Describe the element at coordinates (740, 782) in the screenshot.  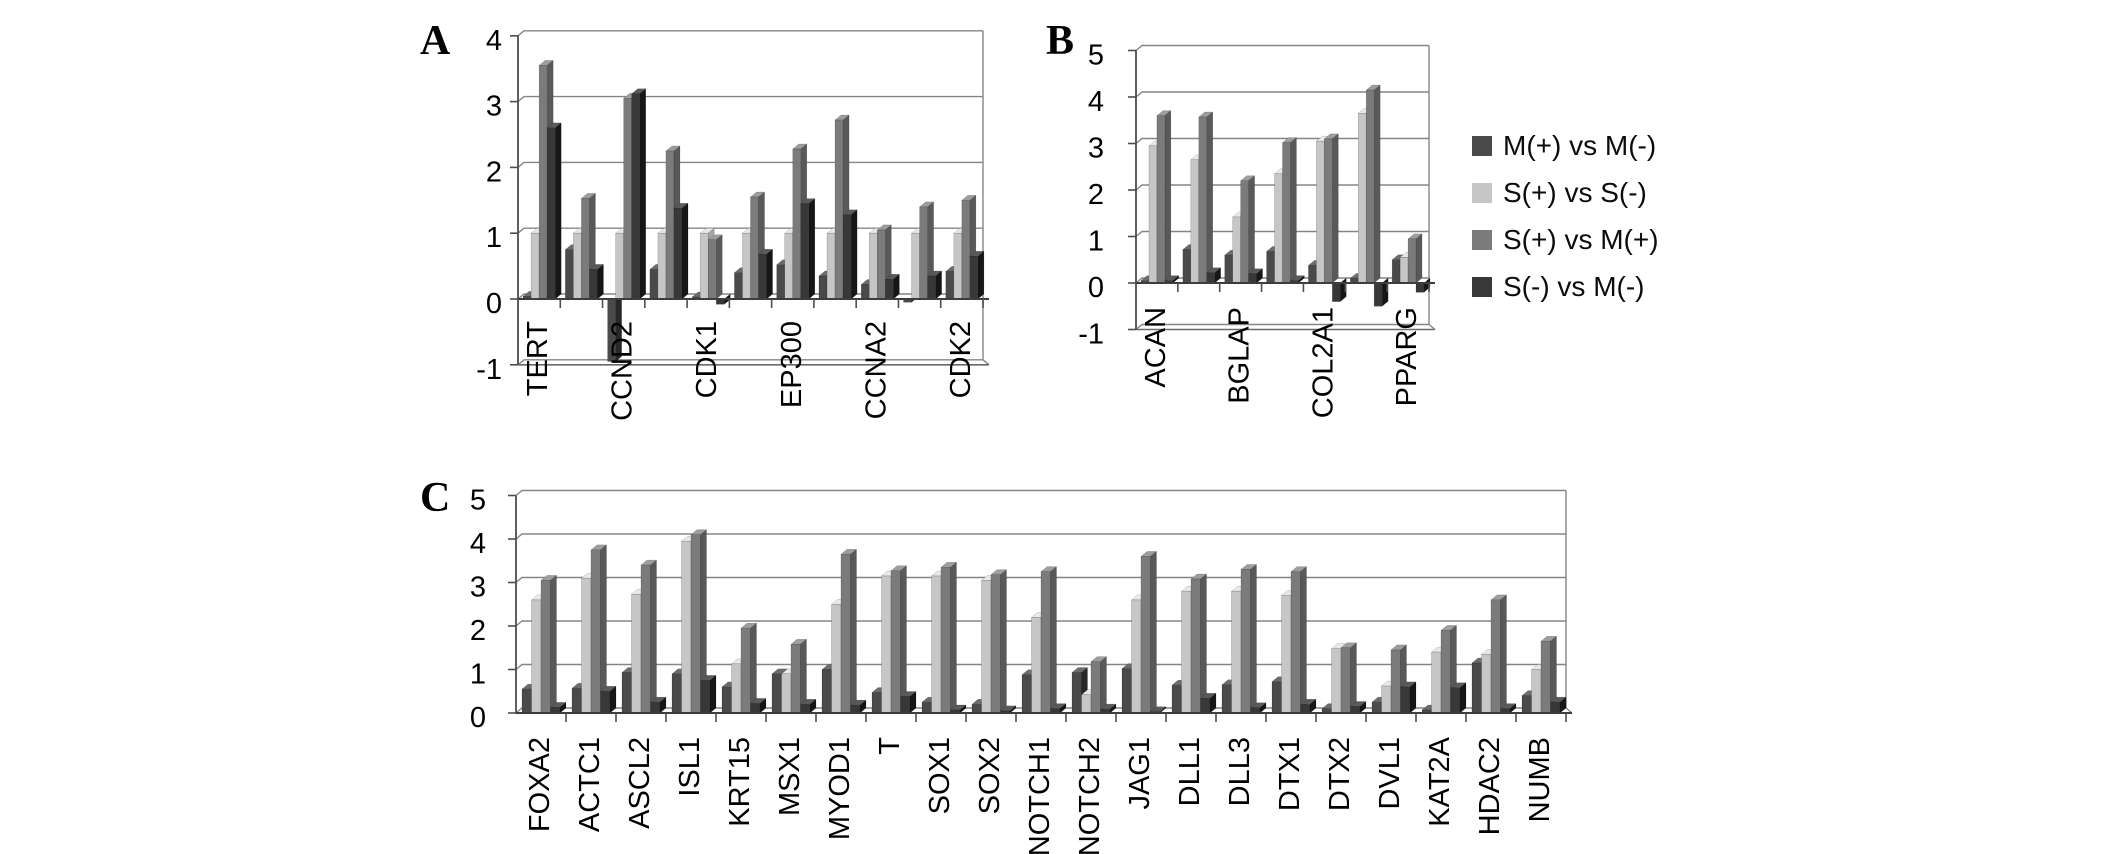
I see `category-label-KRT15: KRT15` at that location.